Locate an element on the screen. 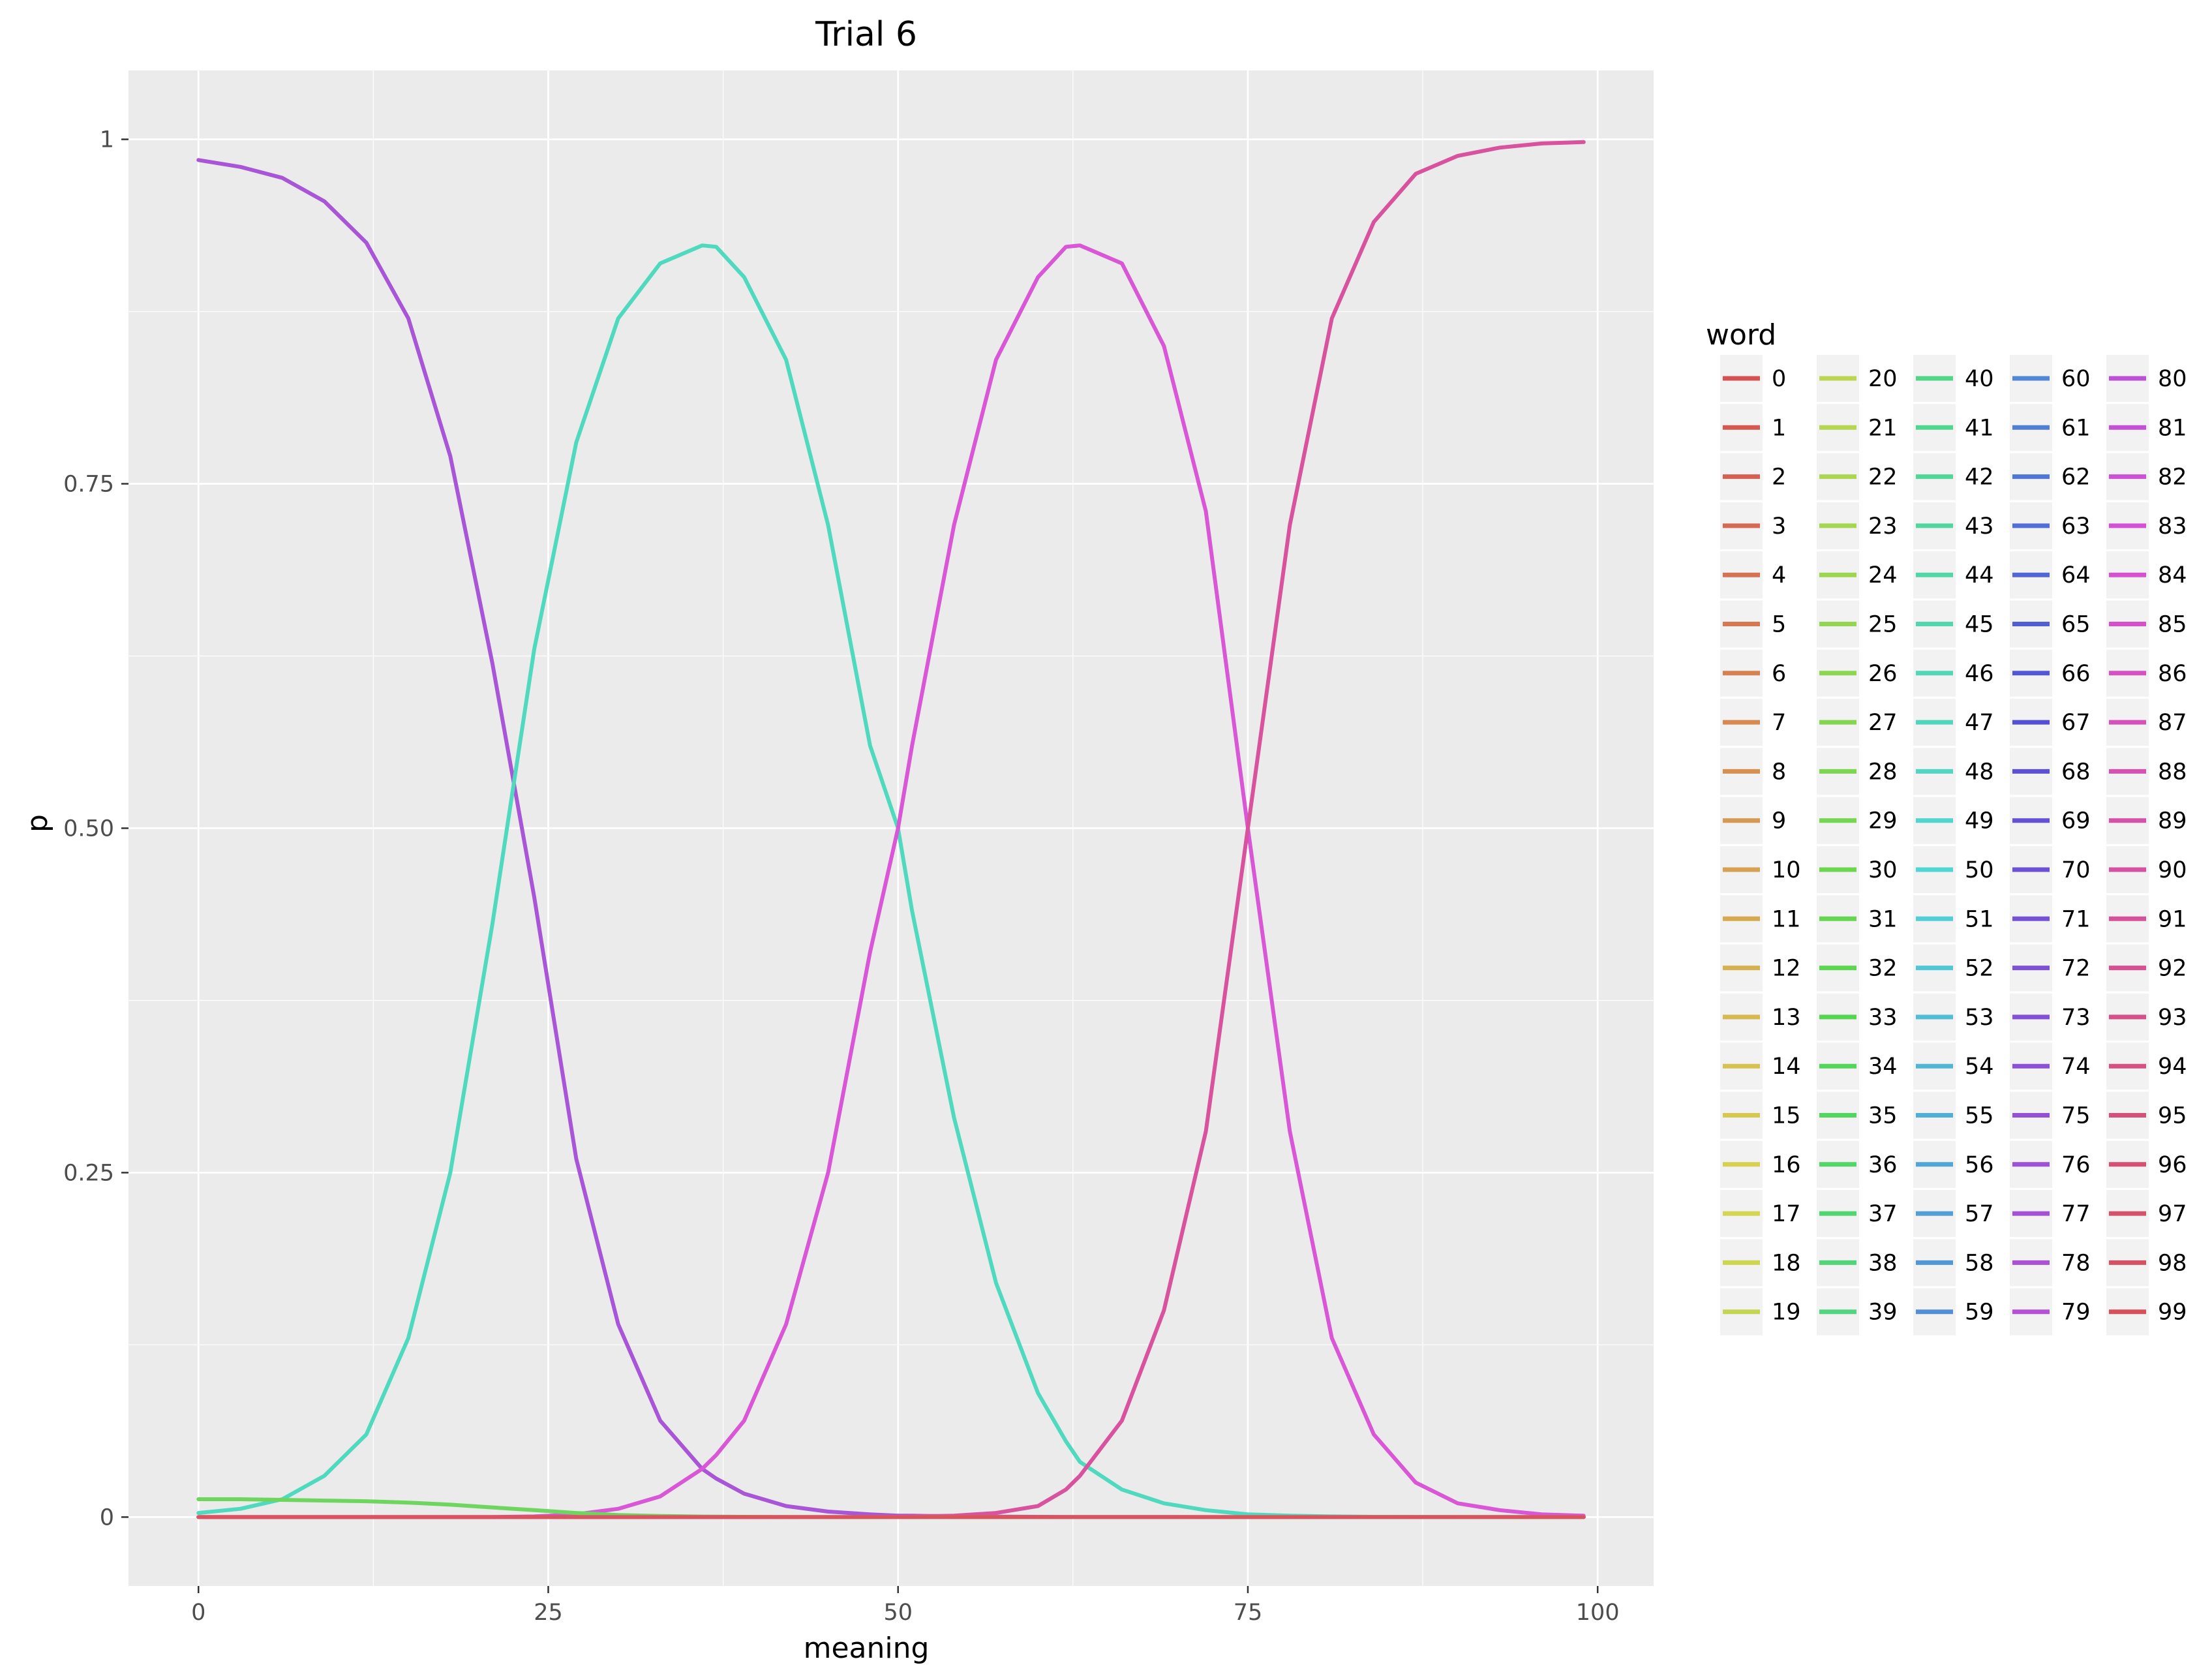 Image resolution: width=2212 pixels, height=1676 pixels. legend-label: 20 is located at coordinates (1883, 379).